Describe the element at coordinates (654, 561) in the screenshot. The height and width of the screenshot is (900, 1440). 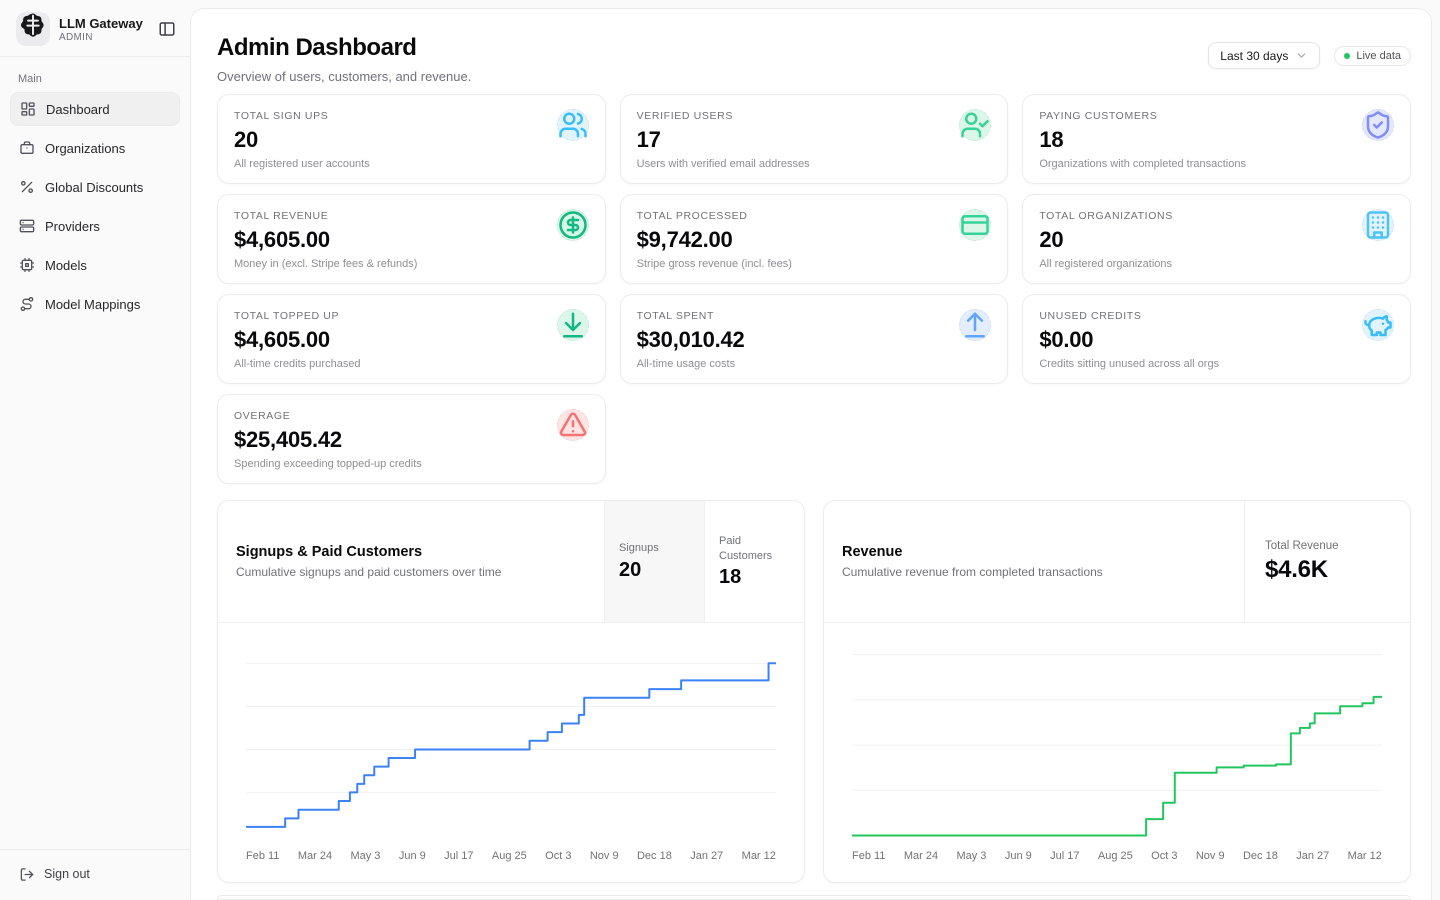
I see `signups-series-toggle: Signups 20` at that location.